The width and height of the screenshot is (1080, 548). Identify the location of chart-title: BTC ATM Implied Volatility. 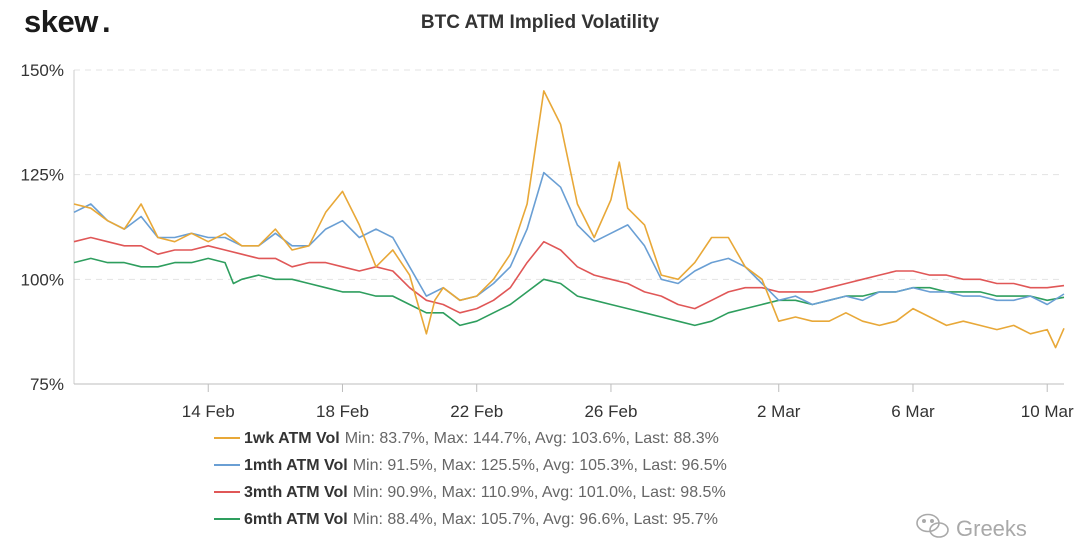
(540, 22).